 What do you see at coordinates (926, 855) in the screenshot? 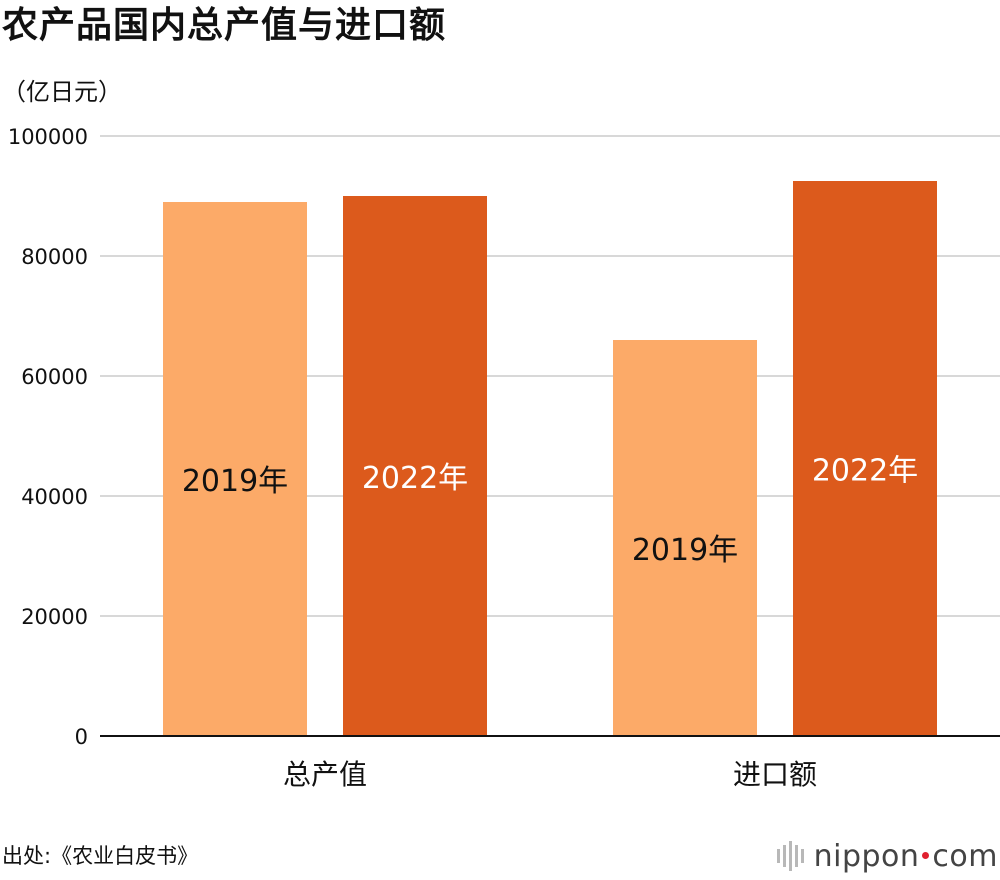
I see `brand-dot` at bounding box center [926, 855].